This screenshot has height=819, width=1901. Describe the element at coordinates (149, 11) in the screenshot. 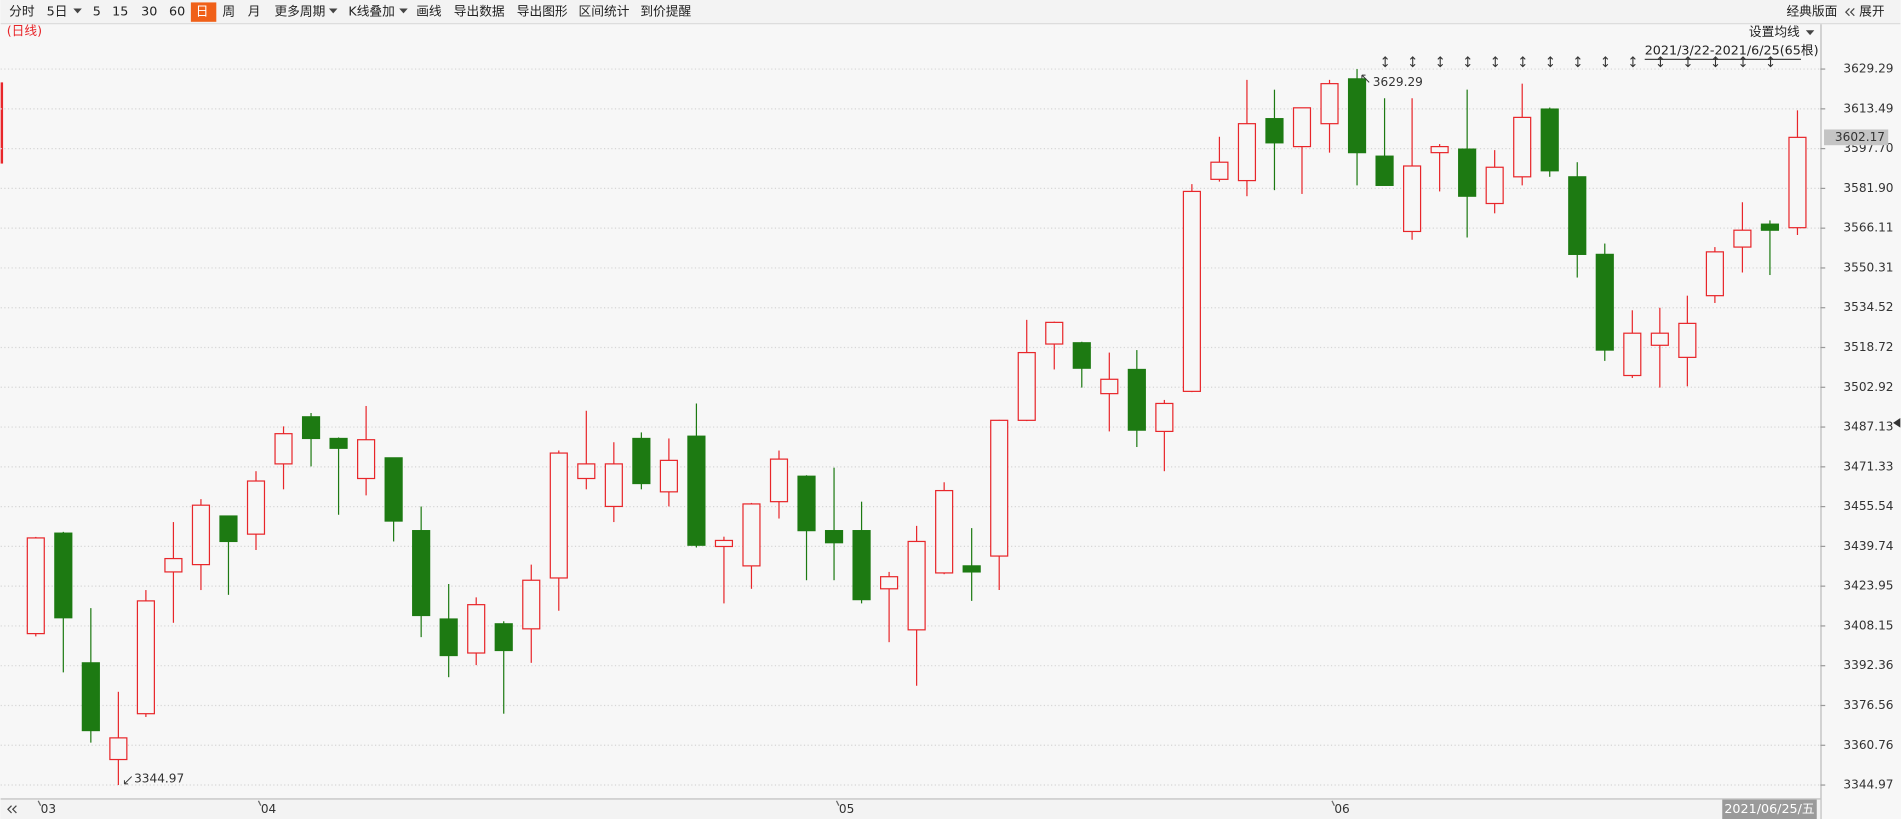

I see `toolbar-item: 30` at that location.